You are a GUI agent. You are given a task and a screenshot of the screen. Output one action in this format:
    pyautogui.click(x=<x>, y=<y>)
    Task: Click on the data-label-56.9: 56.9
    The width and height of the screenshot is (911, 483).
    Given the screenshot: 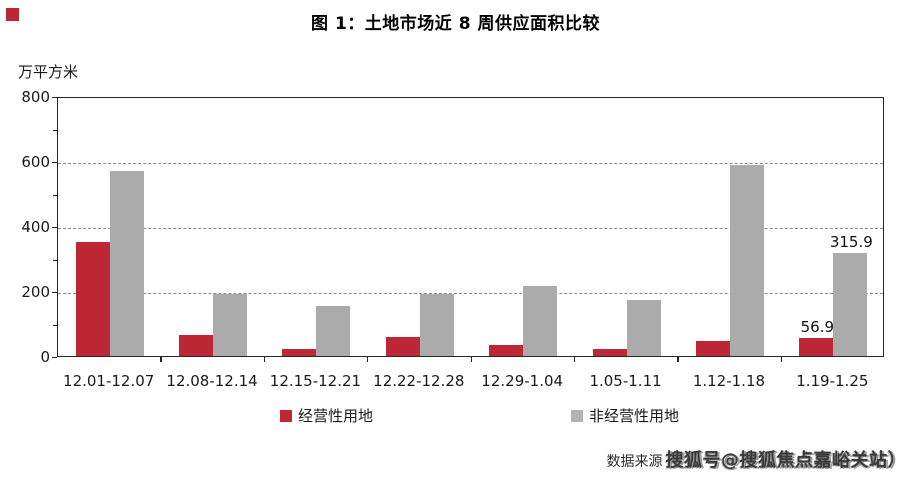 What is the action you would take?
    pyautogui.click(x=817, y=326)
    